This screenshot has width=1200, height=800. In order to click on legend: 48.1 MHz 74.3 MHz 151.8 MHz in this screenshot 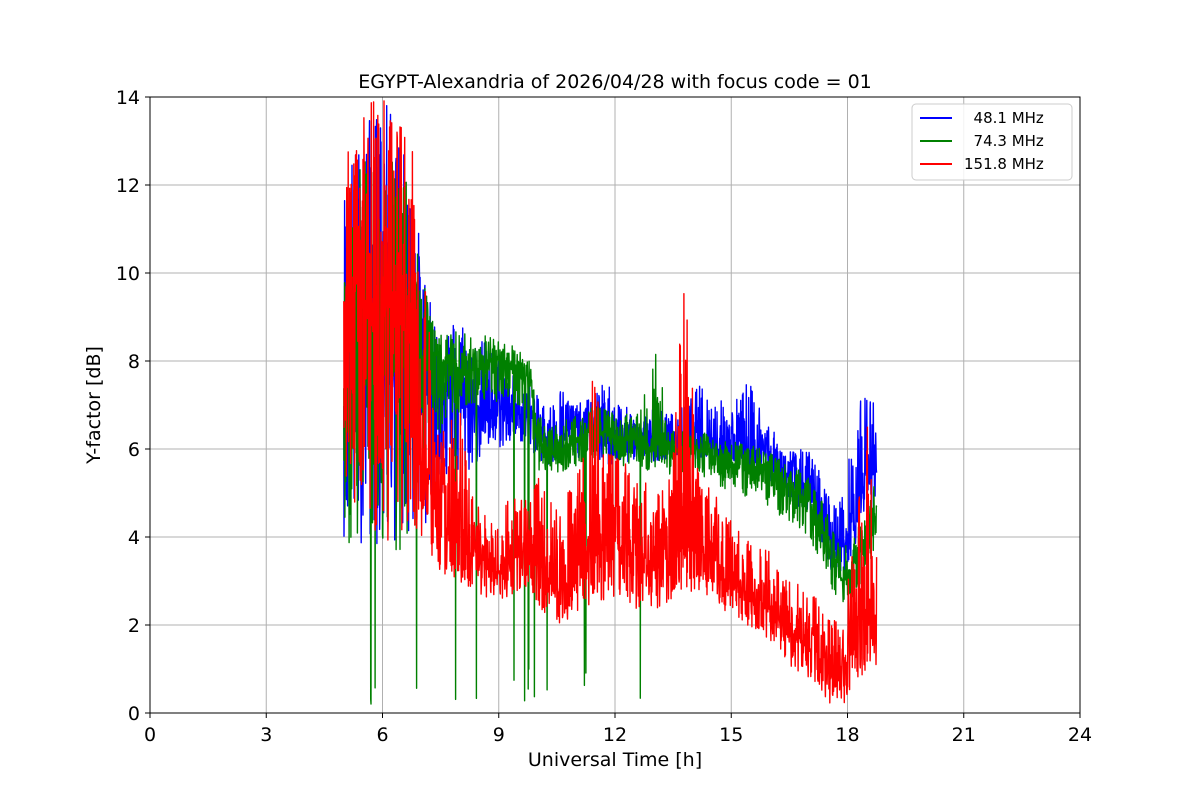, I will do `click(992, 142)`.